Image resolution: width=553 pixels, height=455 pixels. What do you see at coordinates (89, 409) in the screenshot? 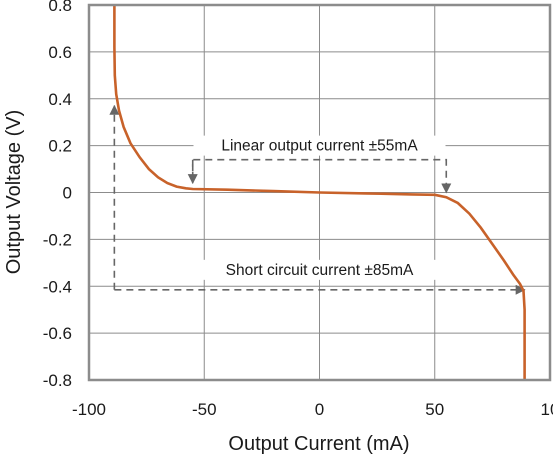
I see `x-tick-label: -100` at bounding box center [89, 409].